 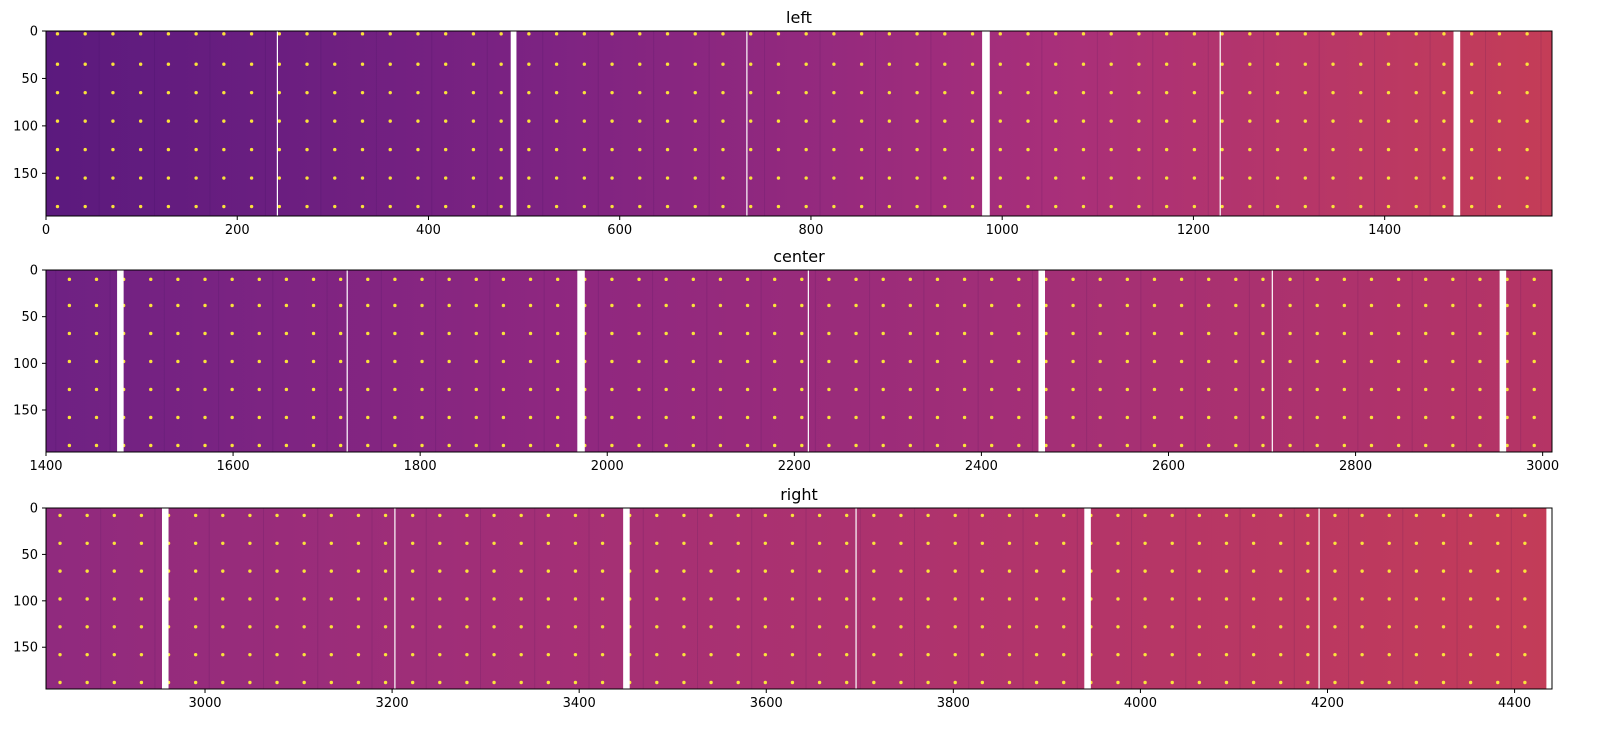 I want to click on center-x-tick-label: 2200, so click(x=794, y=466).